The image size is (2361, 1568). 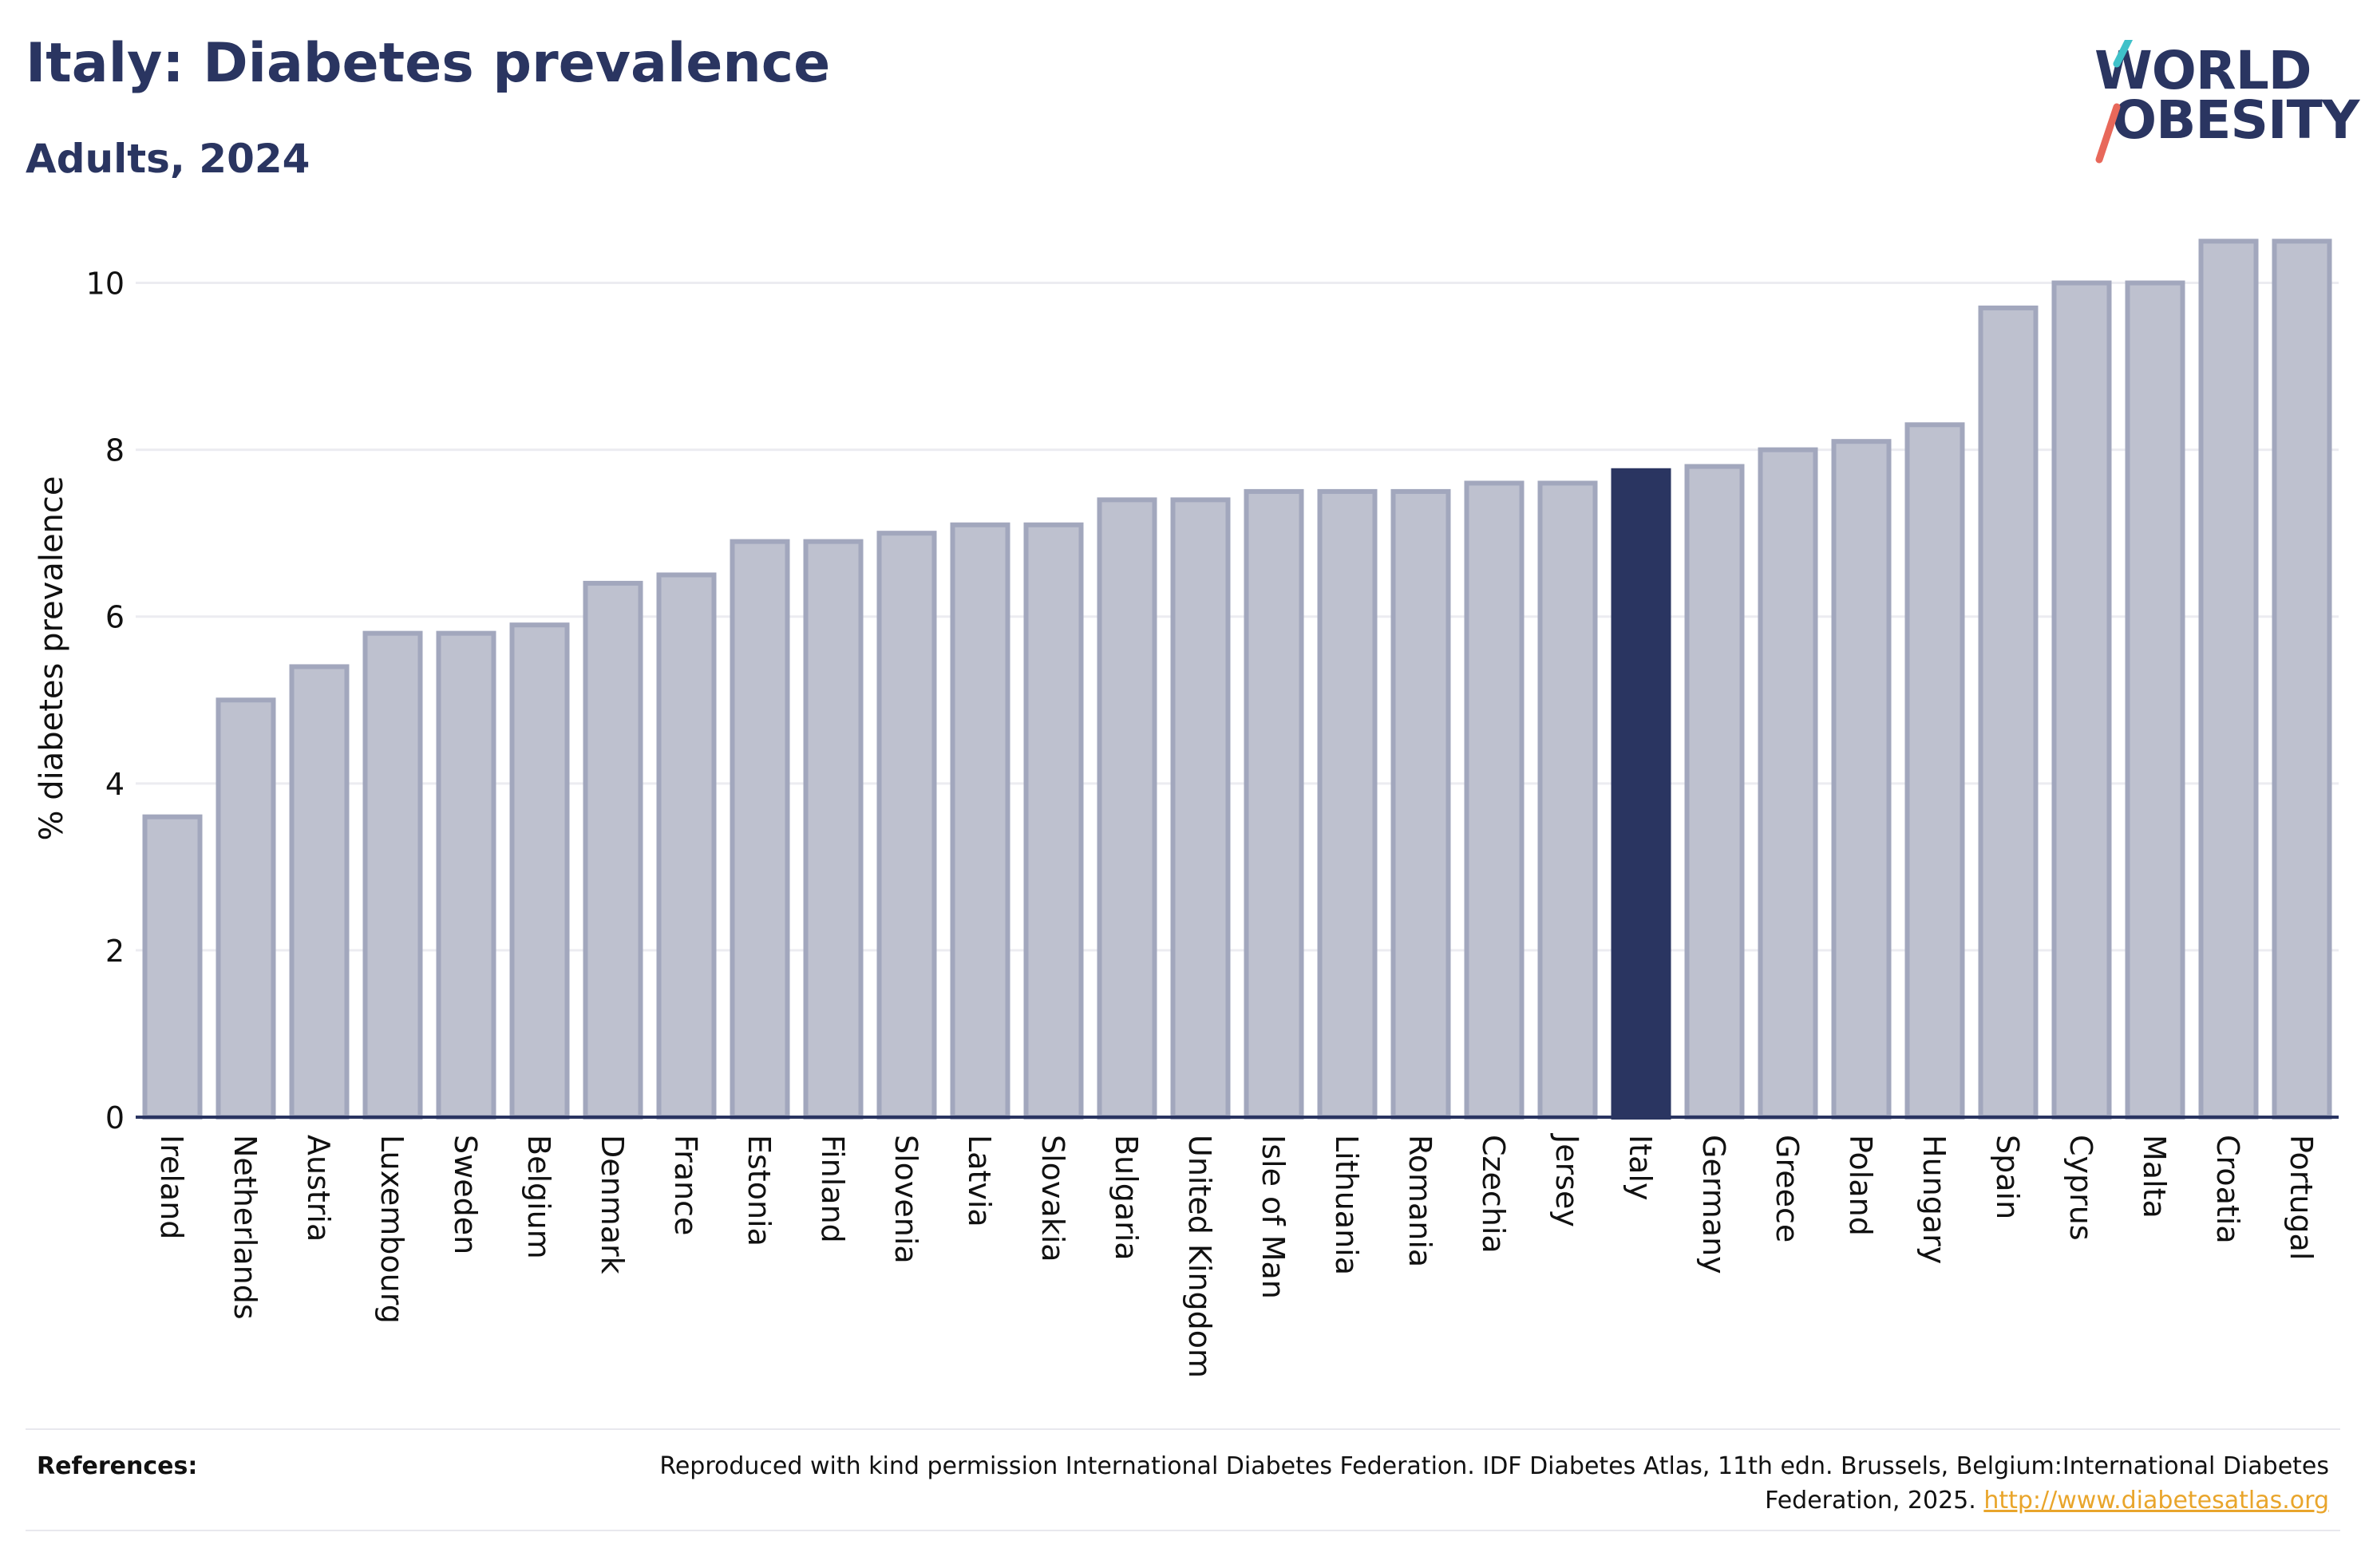 What do you see at coordinates (105, 284) in the screenshot?
I see `y-tick-label: 10` at bounding box center [105, 284].